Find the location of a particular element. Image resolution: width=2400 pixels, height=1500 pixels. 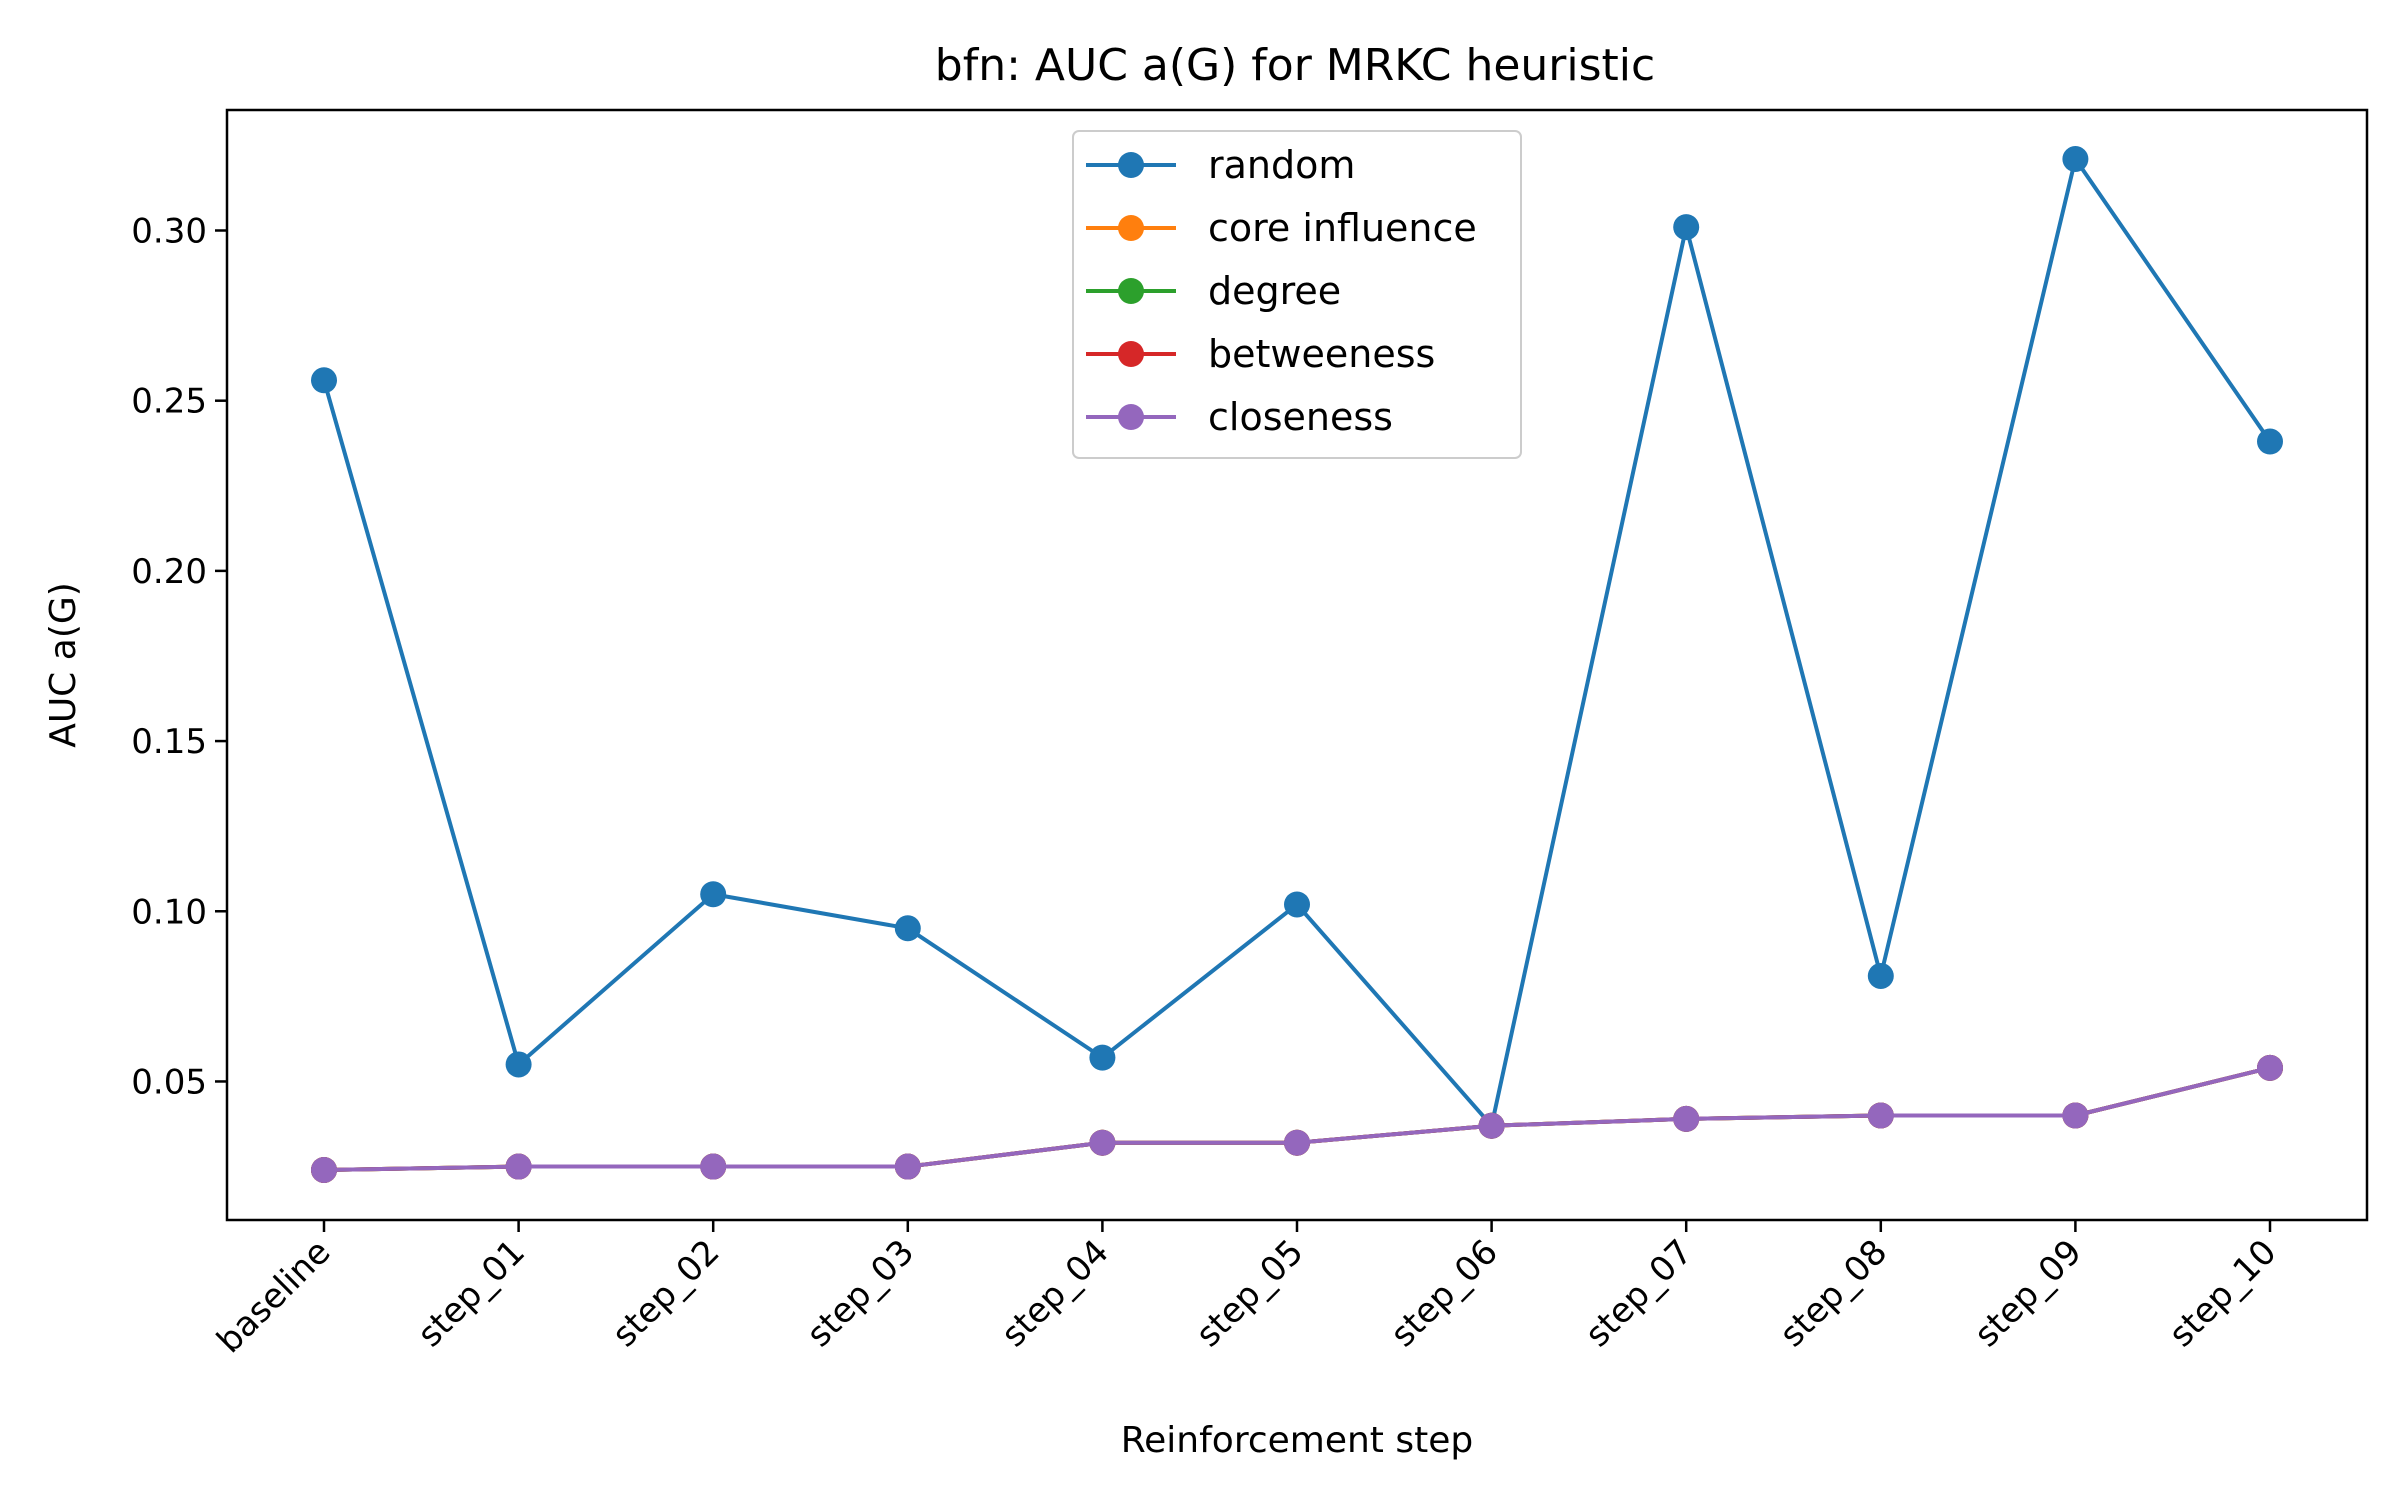

chart-title: bfn: AUC a(G) for MRKC heuristic is located at coordinates (1295, 65).